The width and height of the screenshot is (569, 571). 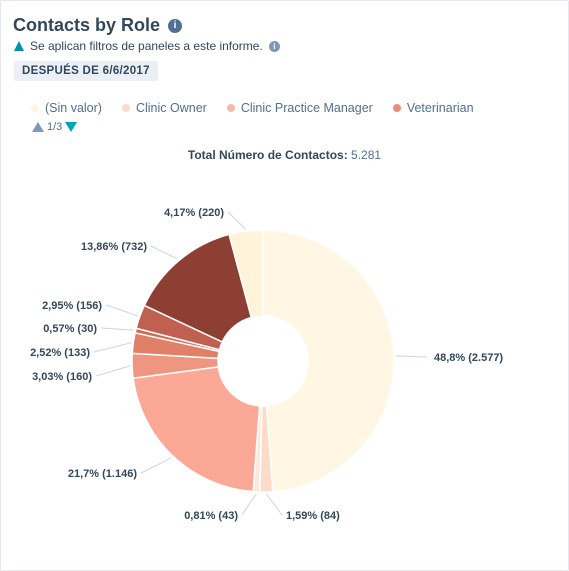 What do you see at coordinates (194, 213) in the screenshot?
I see `slice-data-label: 4,17% (220)` at bounding box center [194, 213].